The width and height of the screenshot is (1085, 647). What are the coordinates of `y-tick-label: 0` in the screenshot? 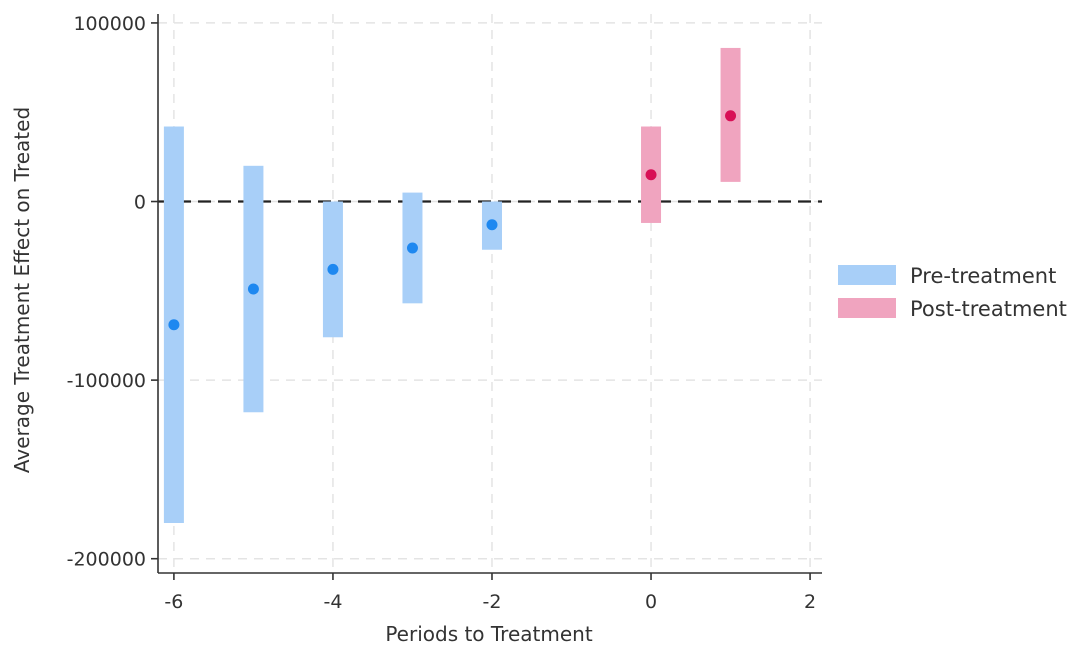 It's located at (140, 203).